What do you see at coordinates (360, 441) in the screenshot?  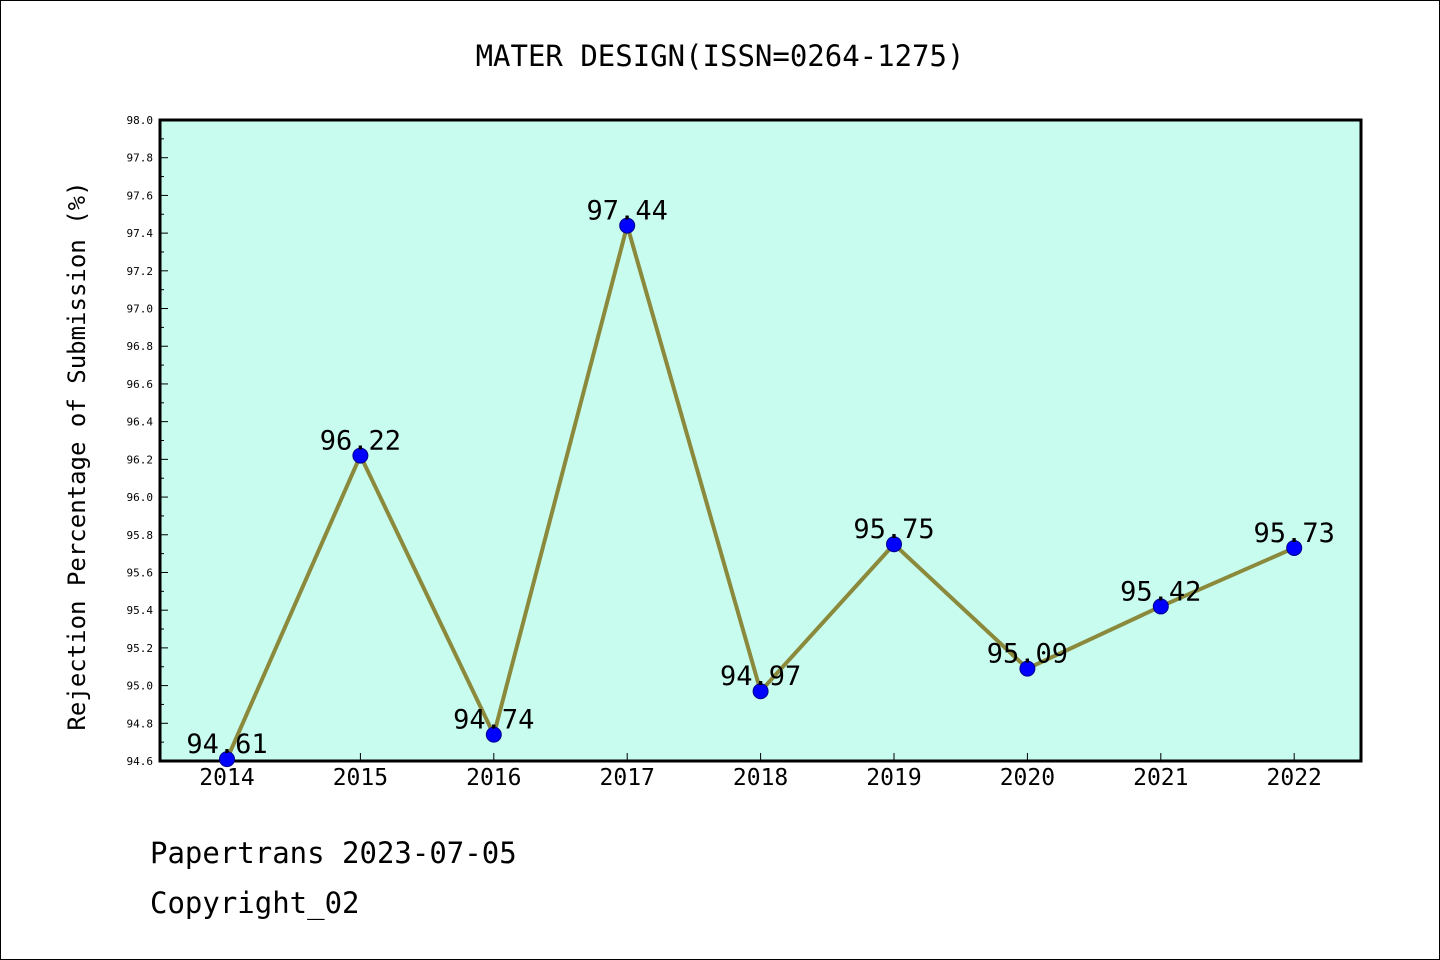 I see `data-label: 96.22` at bounding box center [360, 441].